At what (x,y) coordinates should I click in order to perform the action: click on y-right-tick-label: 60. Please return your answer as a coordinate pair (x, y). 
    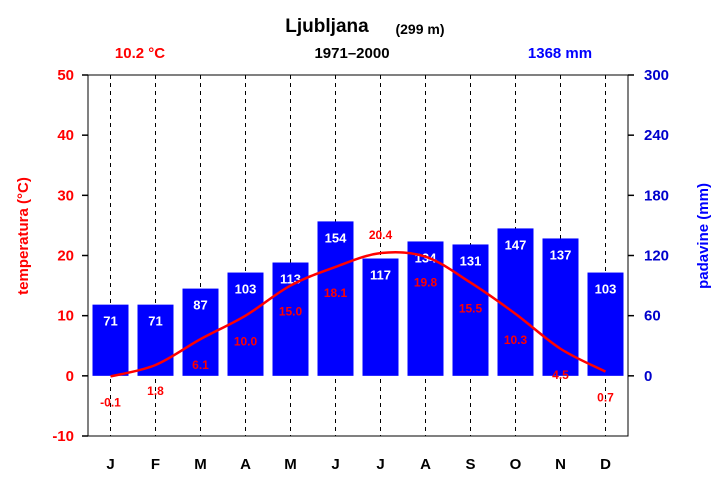
    Looking at the image, I should click on (652, 316).